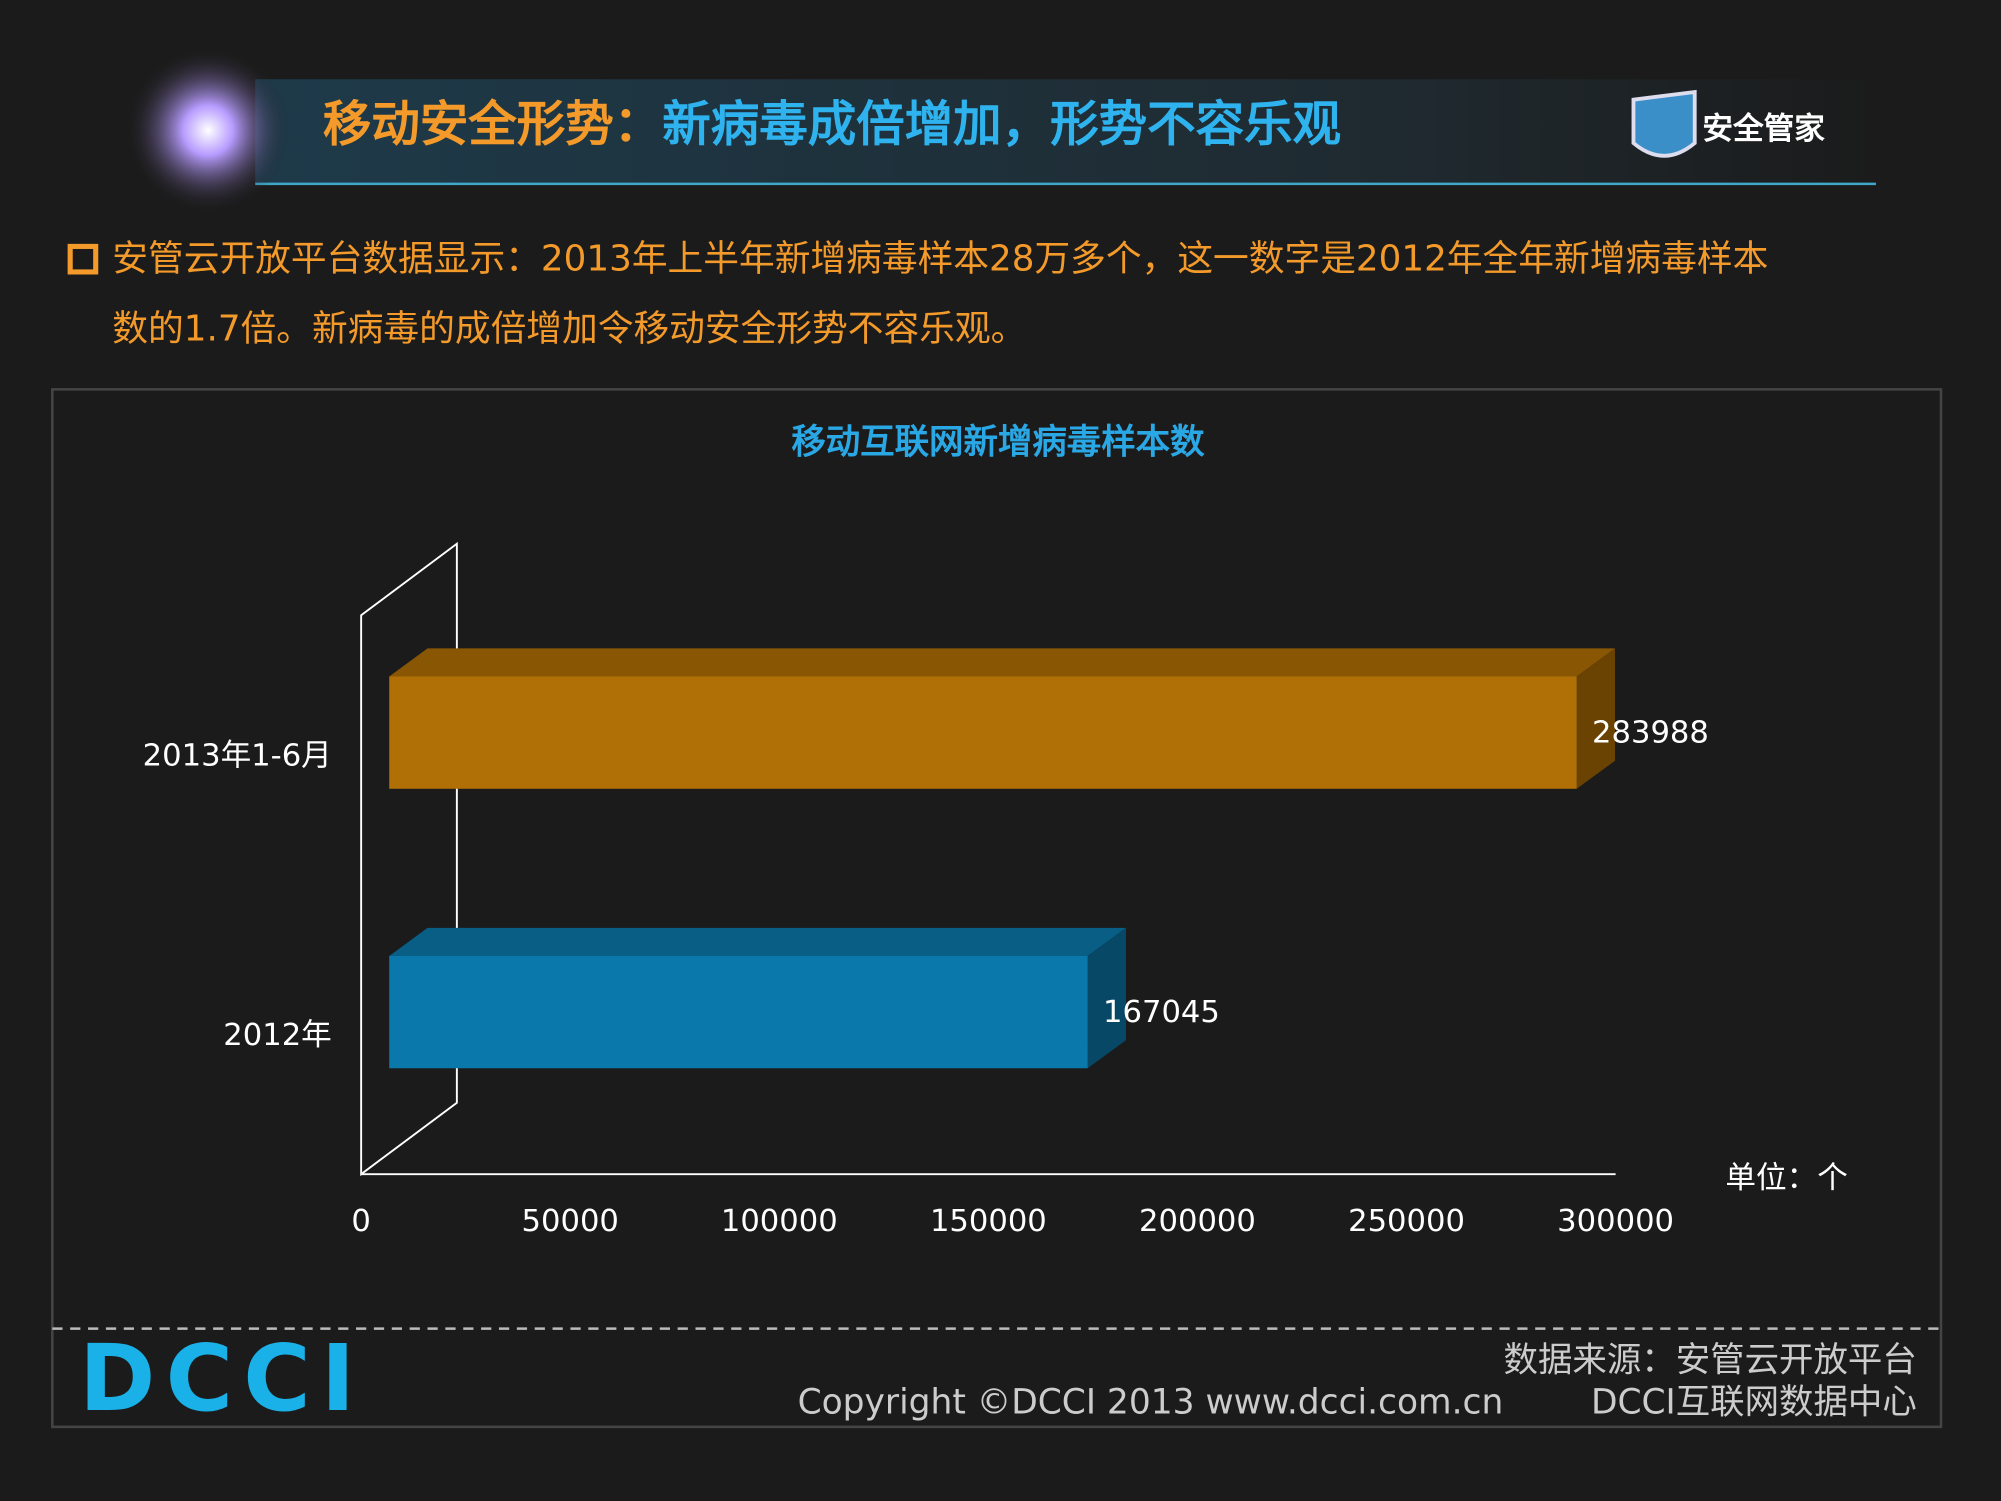  Describe the element at coordinates (277, 1035) in the screenshot. I see `category-label: 2012年` at that location.